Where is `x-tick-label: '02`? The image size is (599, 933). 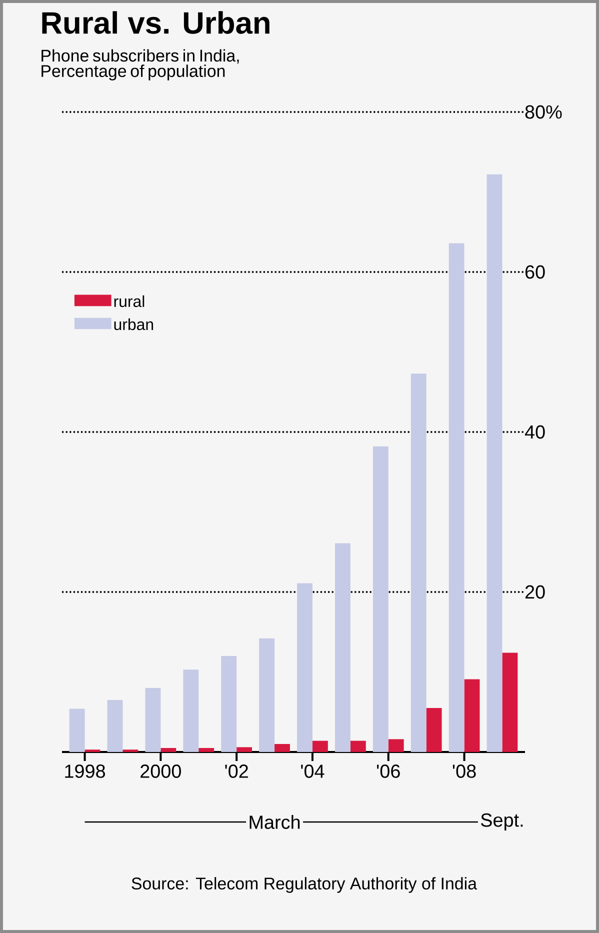
x-tick-label: '02 is located at coordinates (236, 771).